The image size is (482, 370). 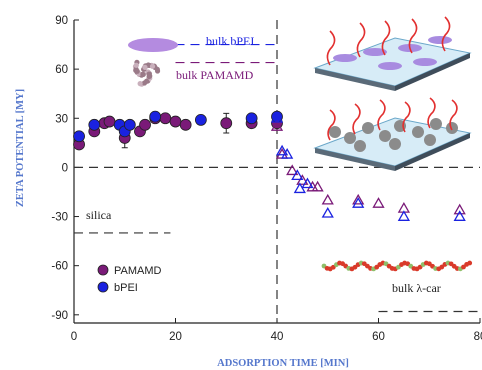 What do you see at coordinates (61, 119) in the screenshot?
I see `y-tick-label: 30` at bounding box center [61, 119].